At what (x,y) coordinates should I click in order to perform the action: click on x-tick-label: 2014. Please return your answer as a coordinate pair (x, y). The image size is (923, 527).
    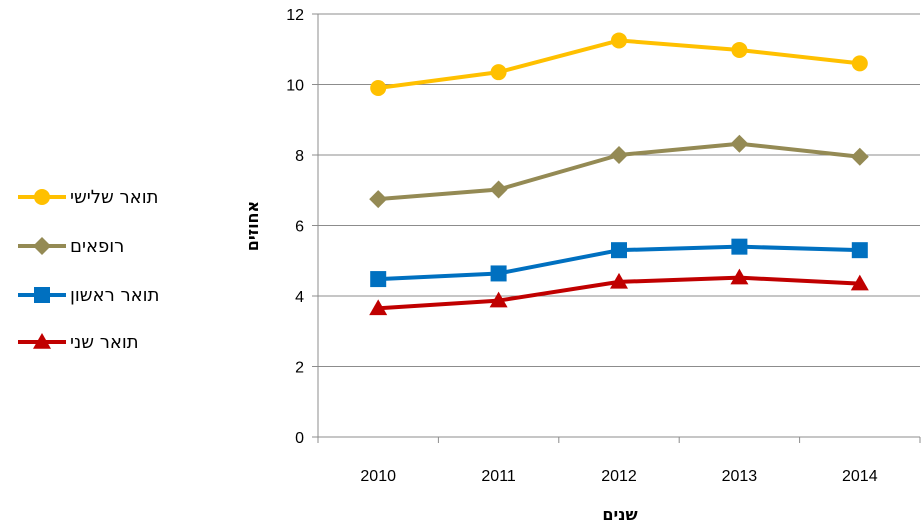
    Looking at the image, I should click on (860, 476).